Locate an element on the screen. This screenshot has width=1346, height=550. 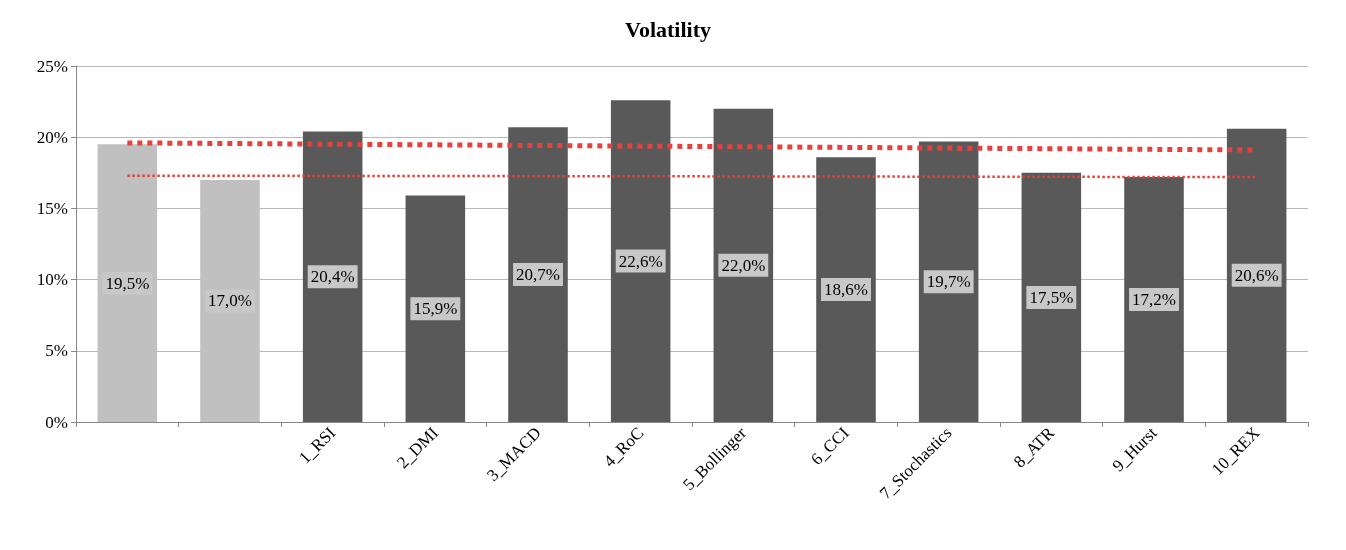
y-tick-label: 25% is located at coordinates (52, 66).